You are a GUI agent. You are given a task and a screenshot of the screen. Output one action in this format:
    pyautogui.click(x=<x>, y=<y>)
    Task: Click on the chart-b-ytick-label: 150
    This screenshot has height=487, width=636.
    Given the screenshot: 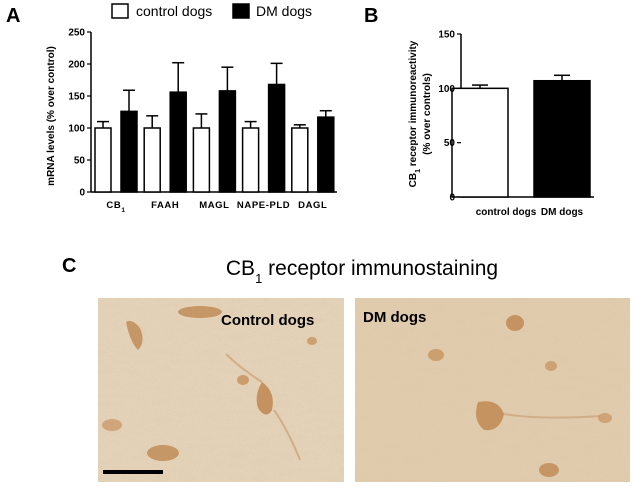 What is the action you would take?
    pyautogui.click(x=446, y=35)
    